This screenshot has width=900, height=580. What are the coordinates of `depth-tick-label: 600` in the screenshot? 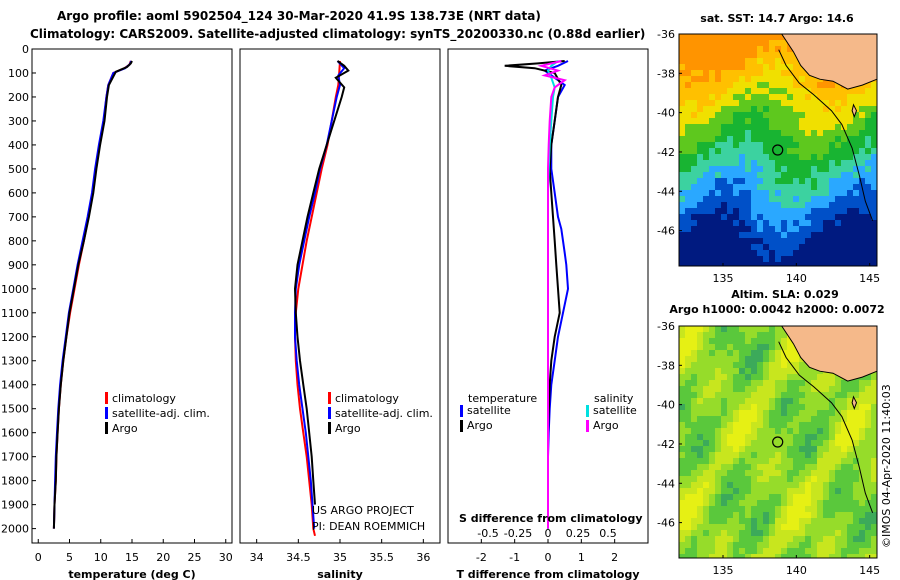 It's located at (18, 193).